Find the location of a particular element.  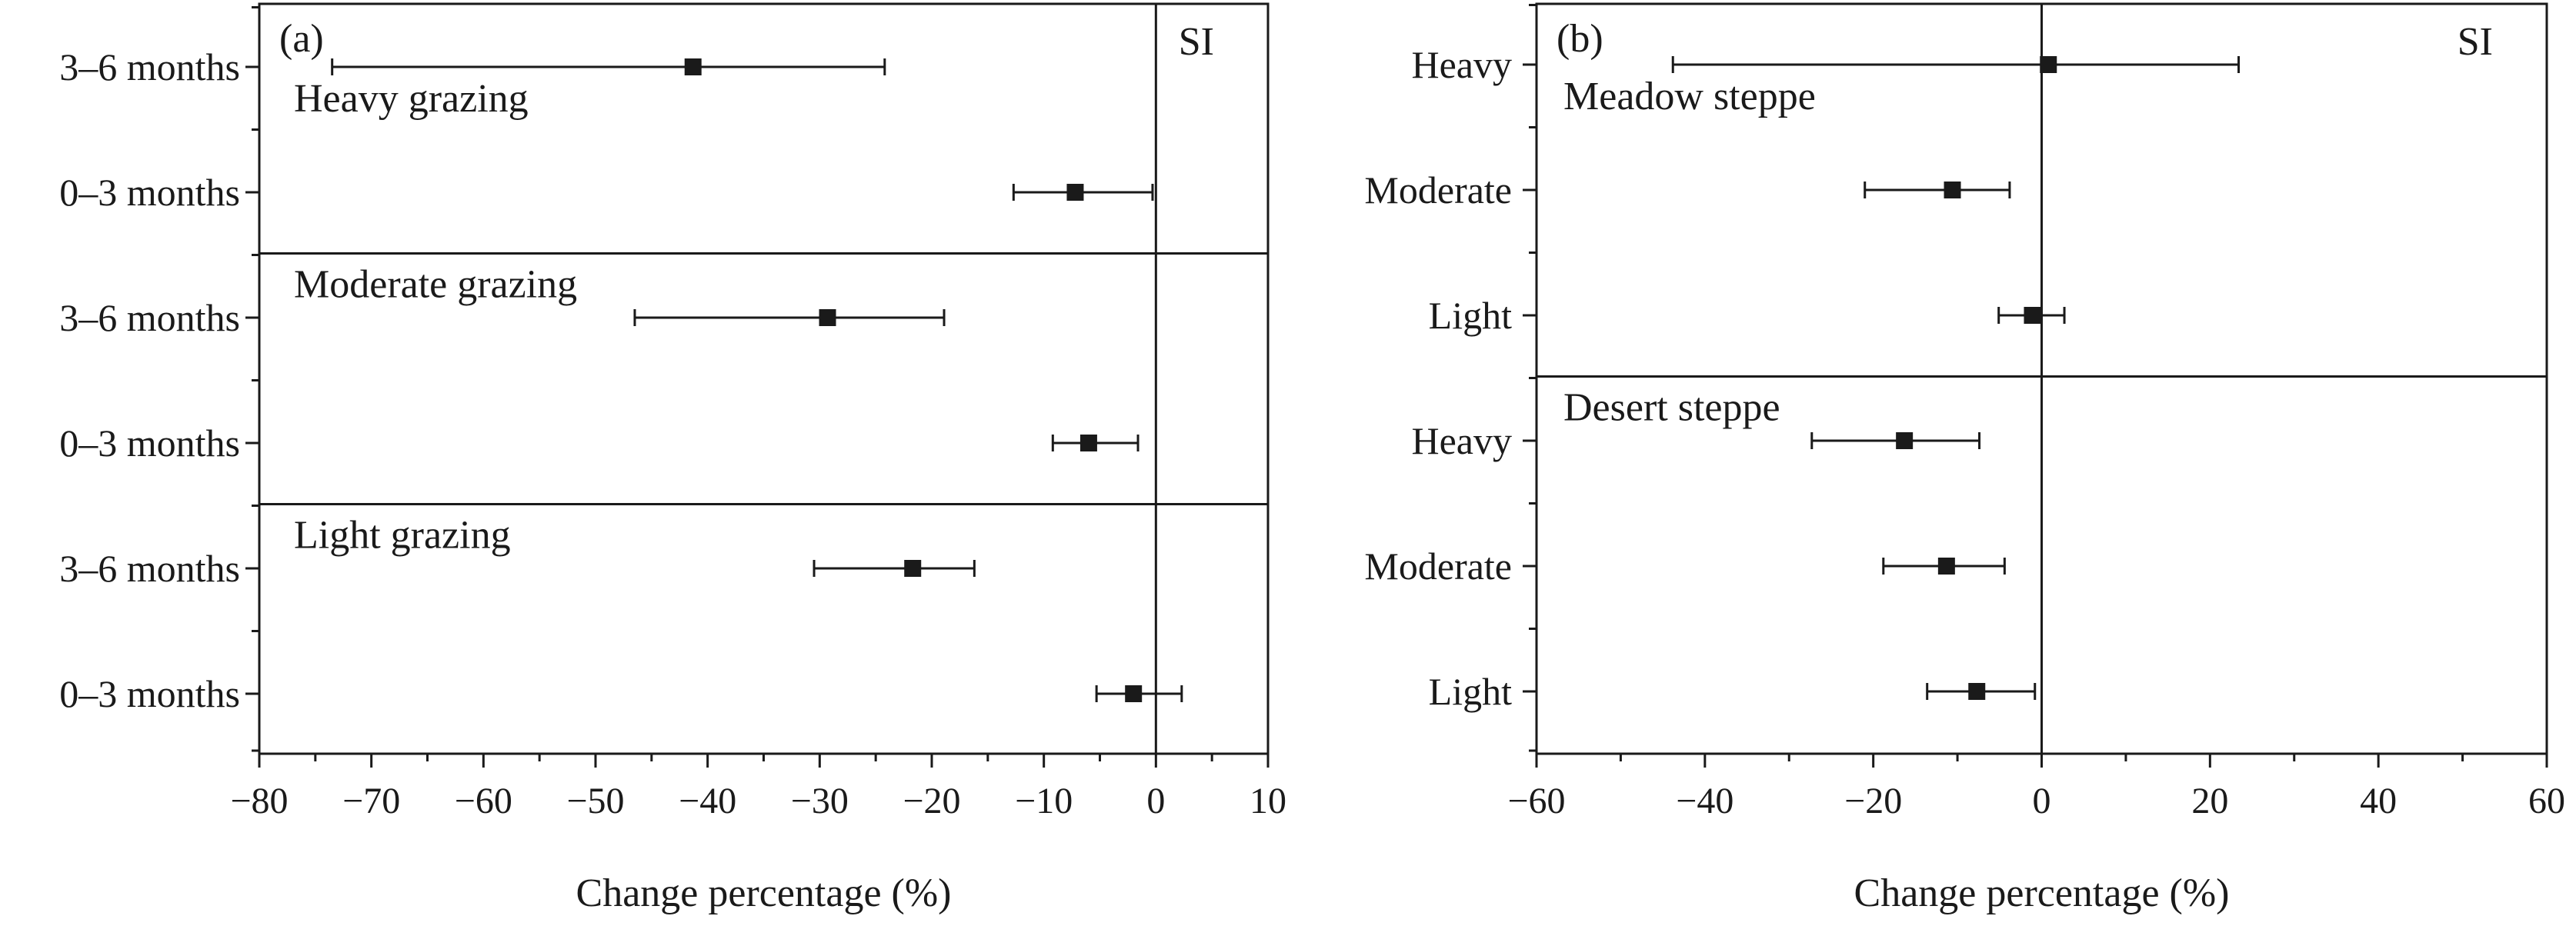

x-tick-label: −70 is located at coordinates (371, 801).